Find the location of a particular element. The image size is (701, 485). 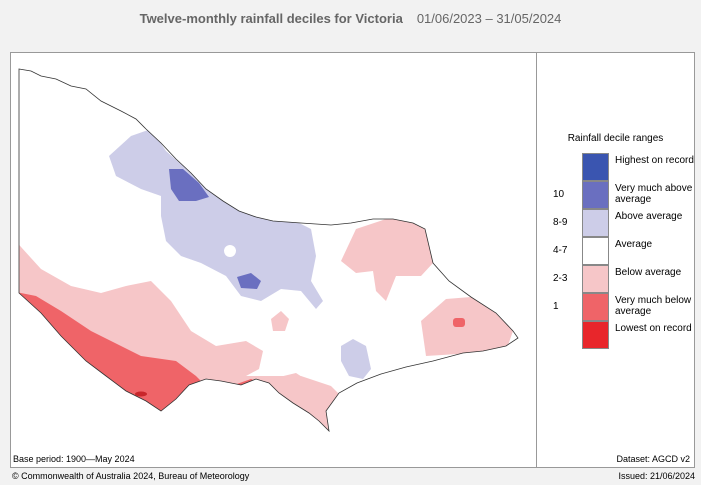

base-period: Base period: 1900—May 2024 is located at coordinates (74, 459).